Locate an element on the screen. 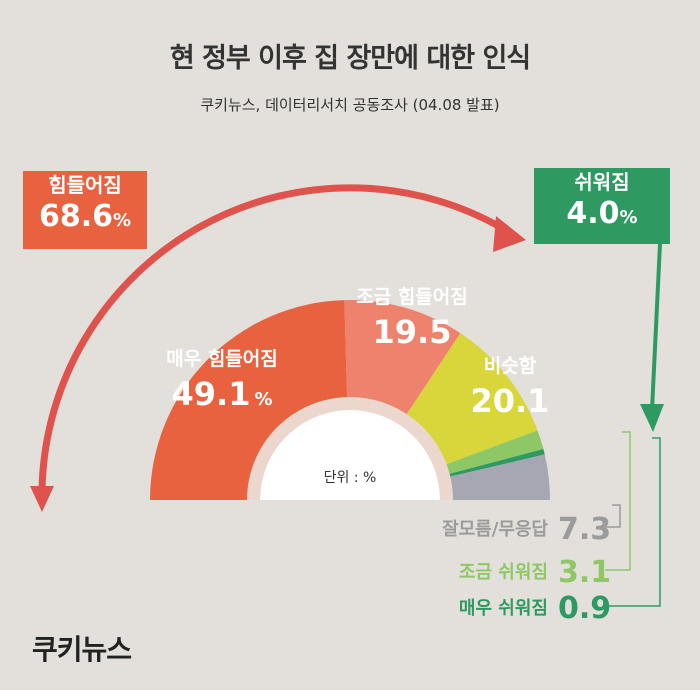 This screenshot has width=700, height=690. slice-label-same: 비슷함 is located at coordinates (510, 366).